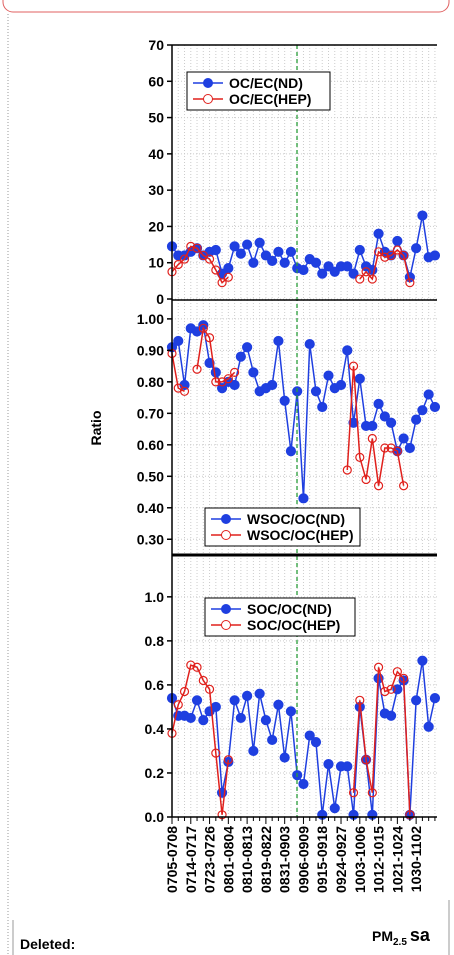 The height and width of the screenshot is (955, 454). I want to click on y-tick-label: 0.30, so click(150, 539).